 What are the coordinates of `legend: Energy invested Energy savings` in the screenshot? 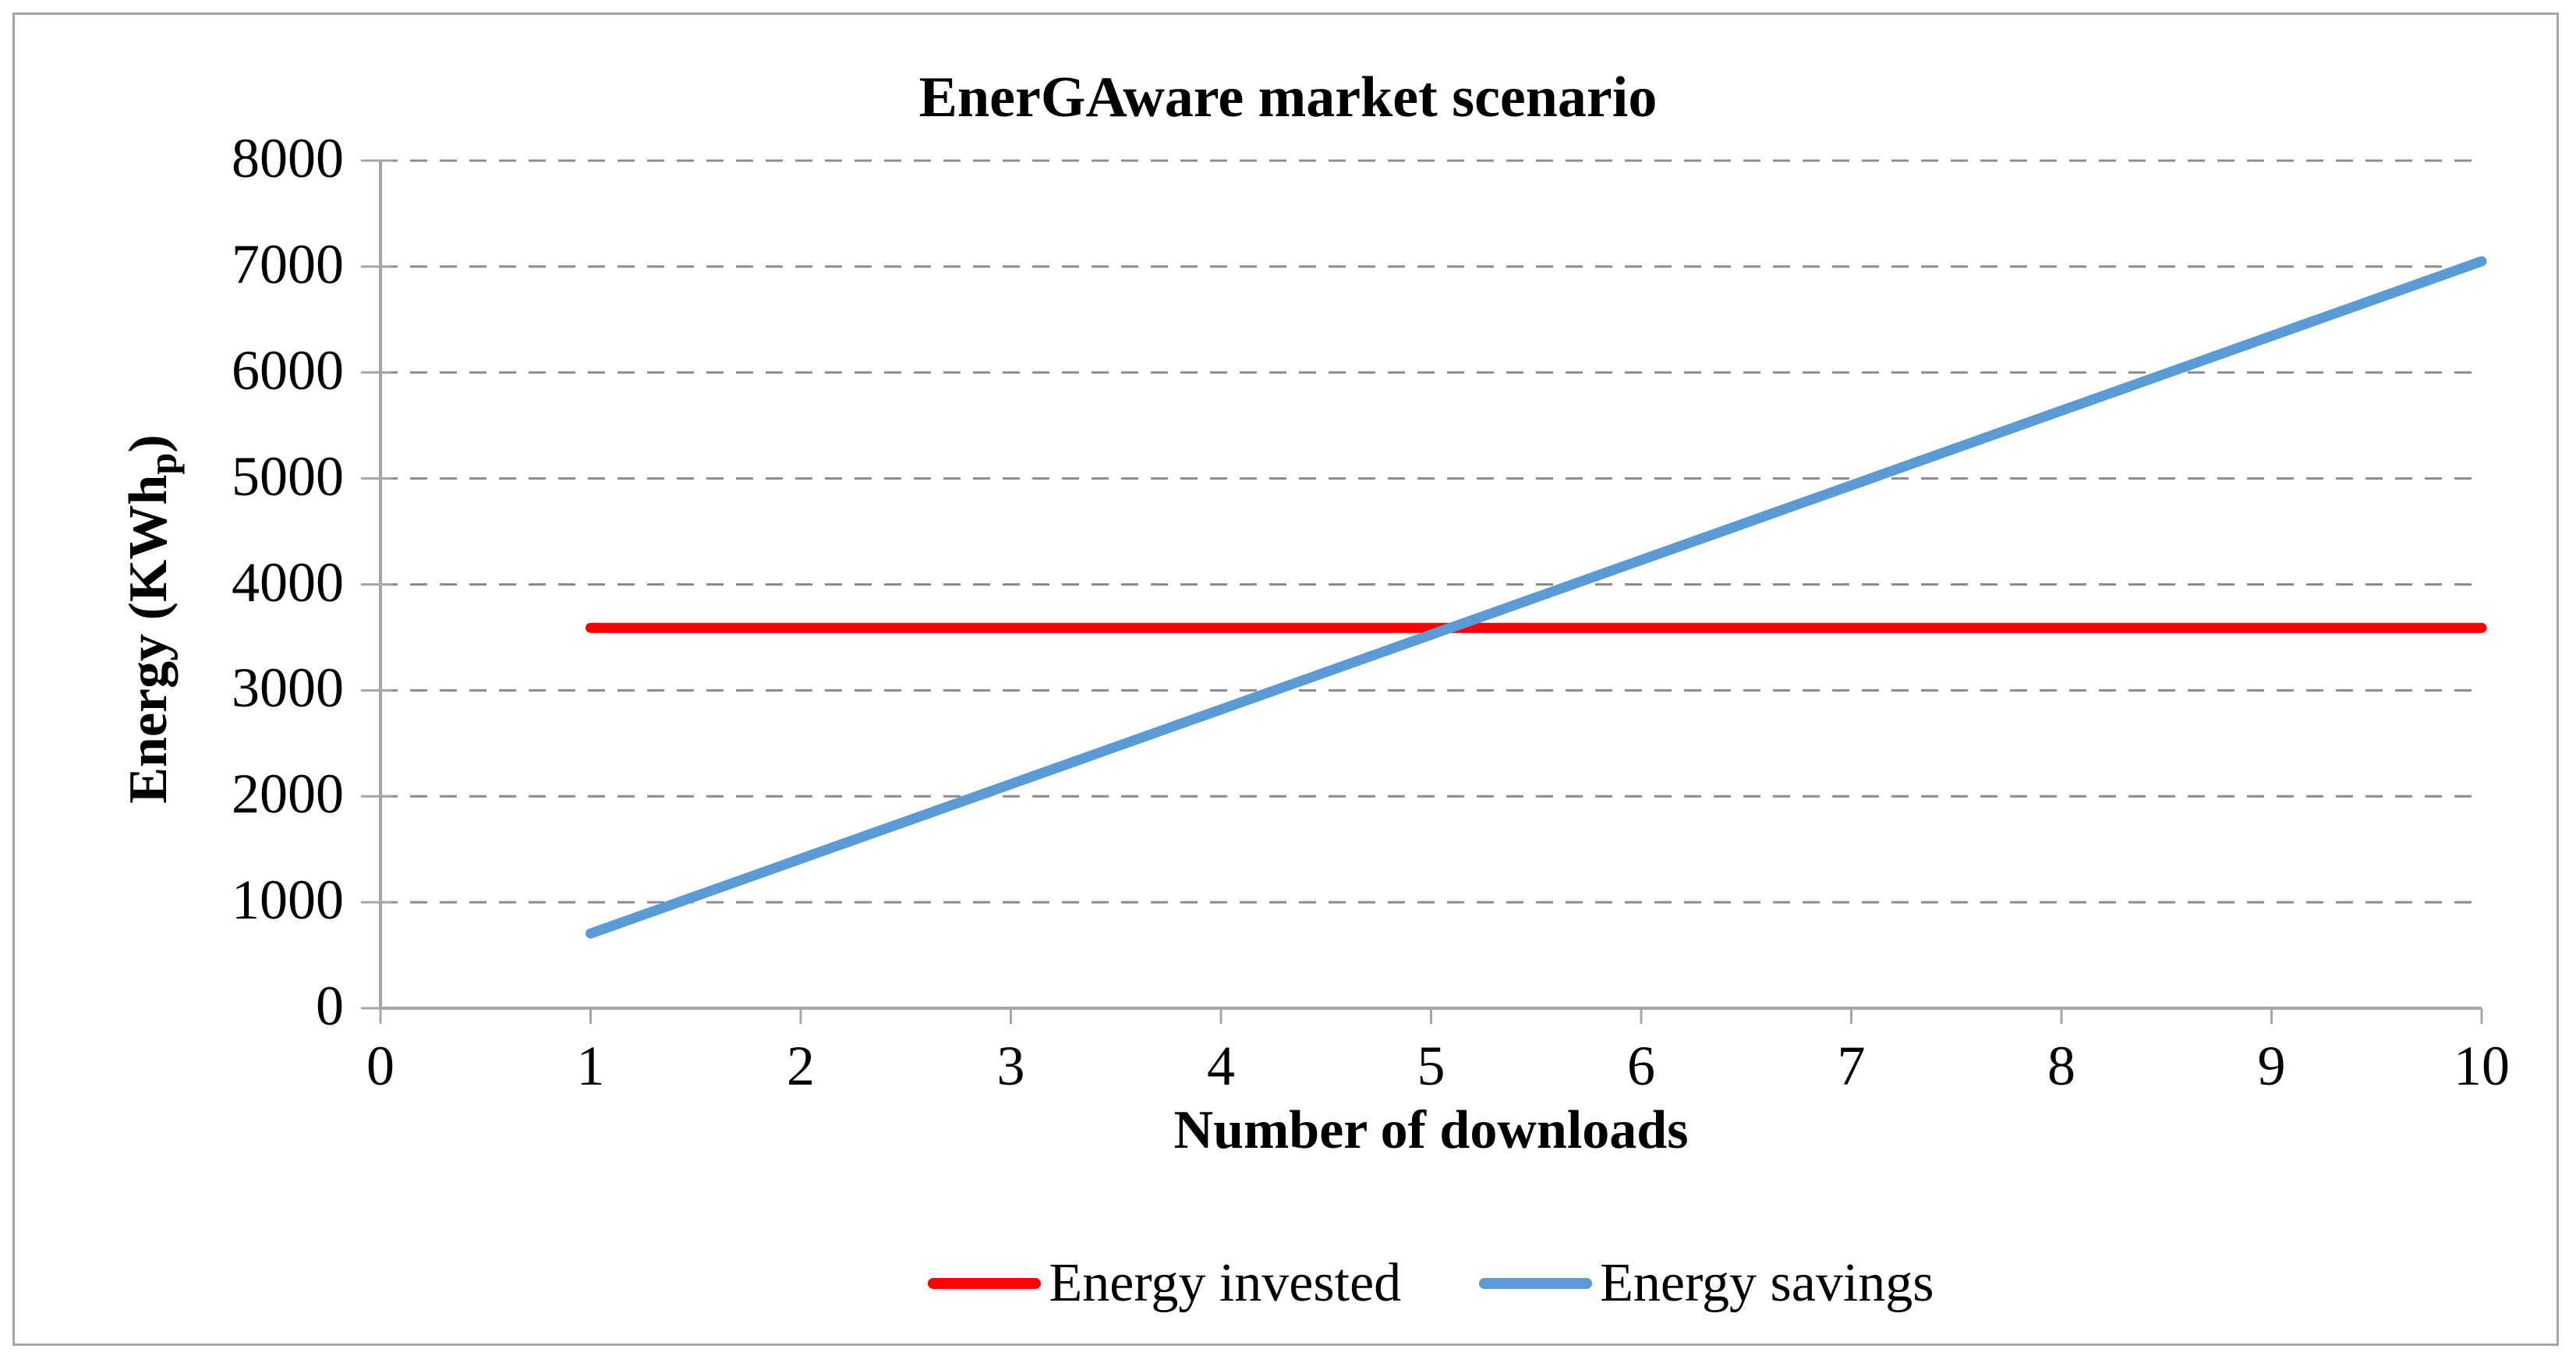 It's located at (1431, 1283).